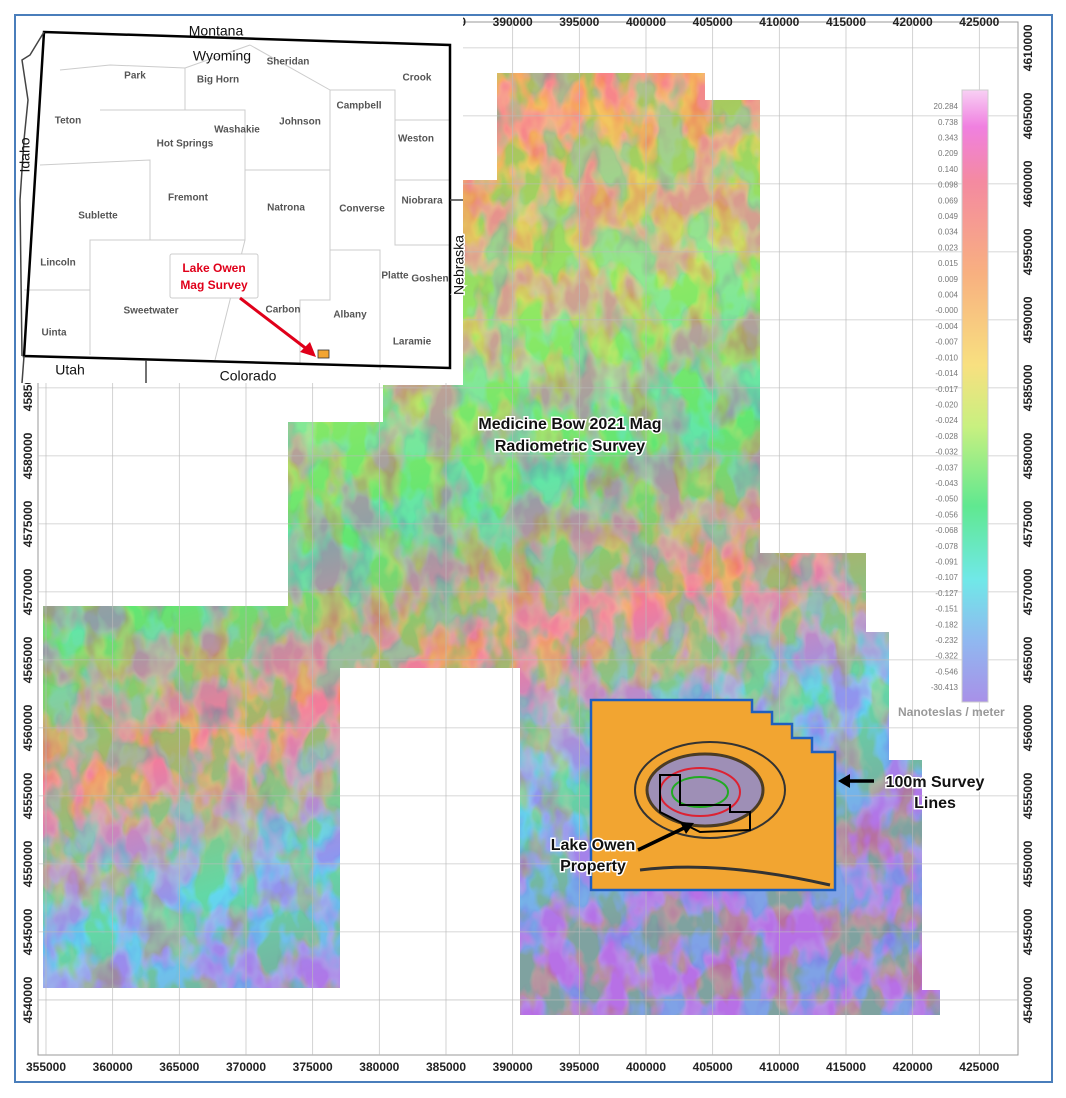 The image size is (1066, 1098). Describe the element at coordinates (948, 200) in the screenshot. I see `colorbar-label: 0.069` at that location.